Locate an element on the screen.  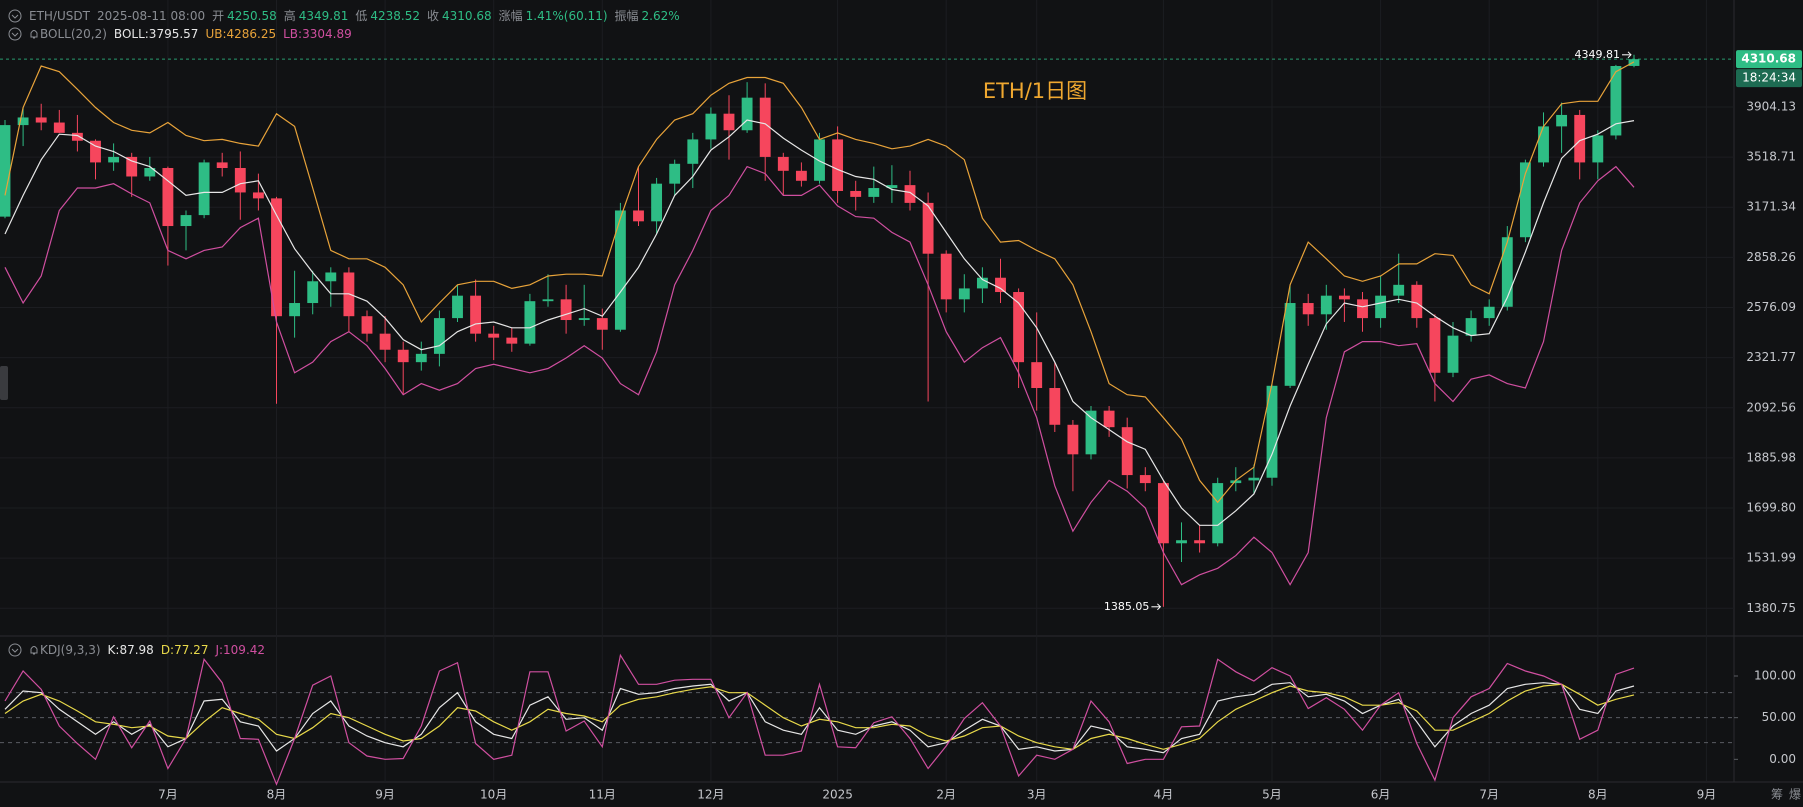
countdown-label: 18:24:34 is located at coordinates (1769, 78).